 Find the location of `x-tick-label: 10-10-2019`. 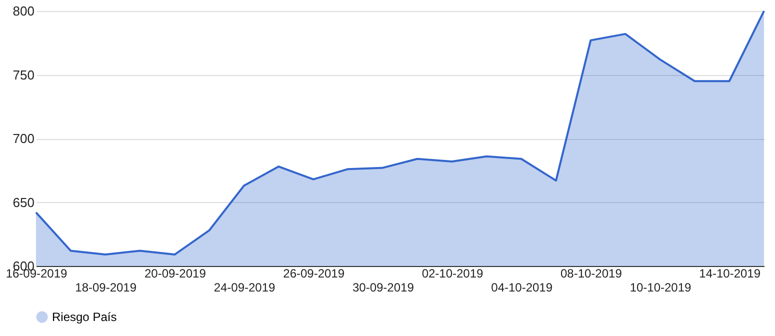

x-tick-label: 10-10-2019 is located at coordinates (661, 287).